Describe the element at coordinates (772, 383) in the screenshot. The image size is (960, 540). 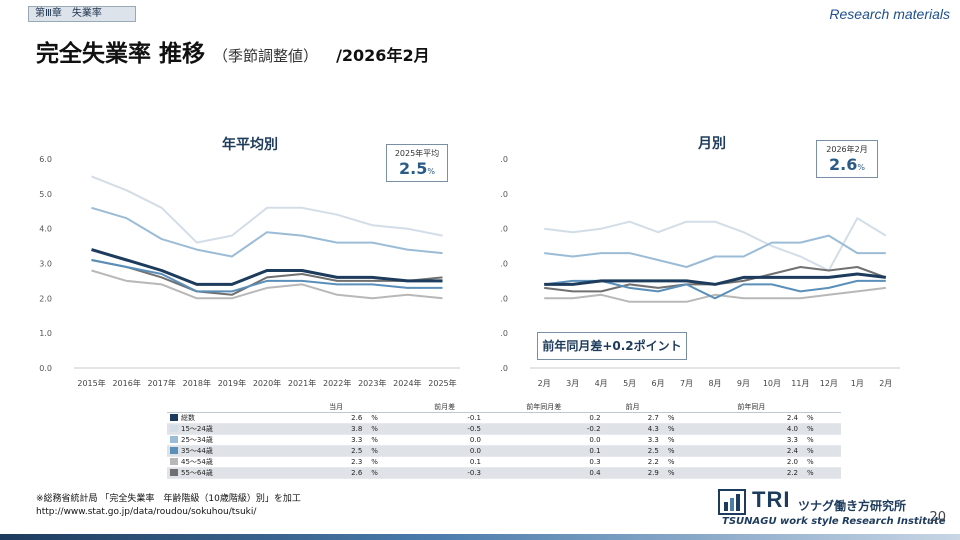
I see `x-tick-label: 10月` at that location.